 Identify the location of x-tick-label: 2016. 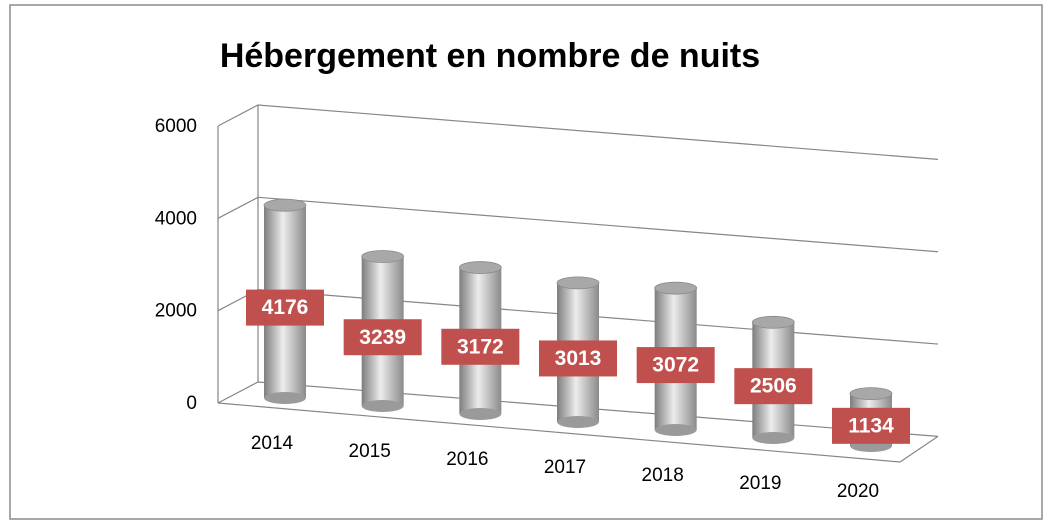
(467, 459).